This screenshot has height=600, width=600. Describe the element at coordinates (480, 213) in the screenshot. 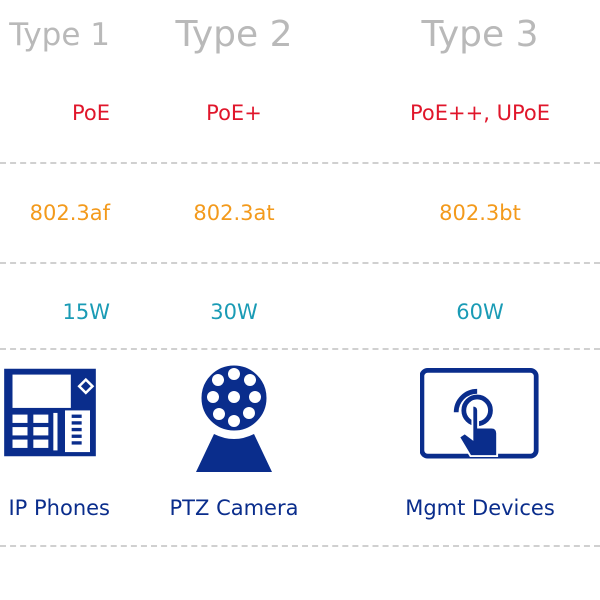

I see `ieee-standard: 802.3bt` at that location.